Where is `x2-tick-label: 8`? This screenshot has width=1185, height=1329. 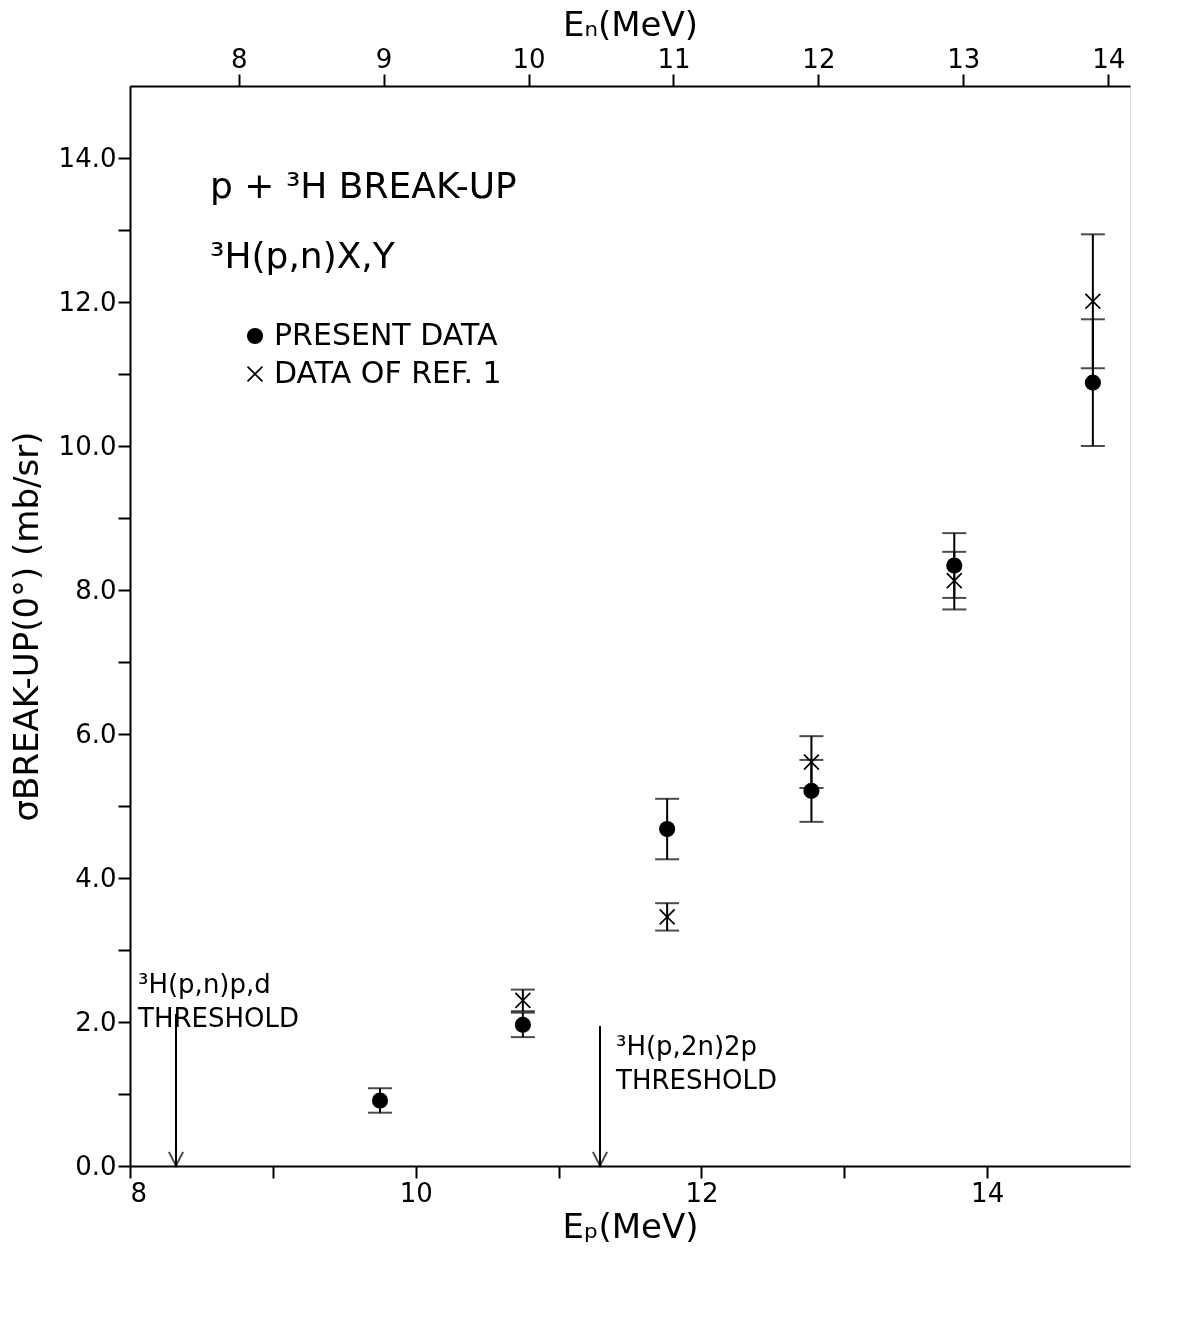
x2-tick-label: 8 is located at coordinates (239, 58).